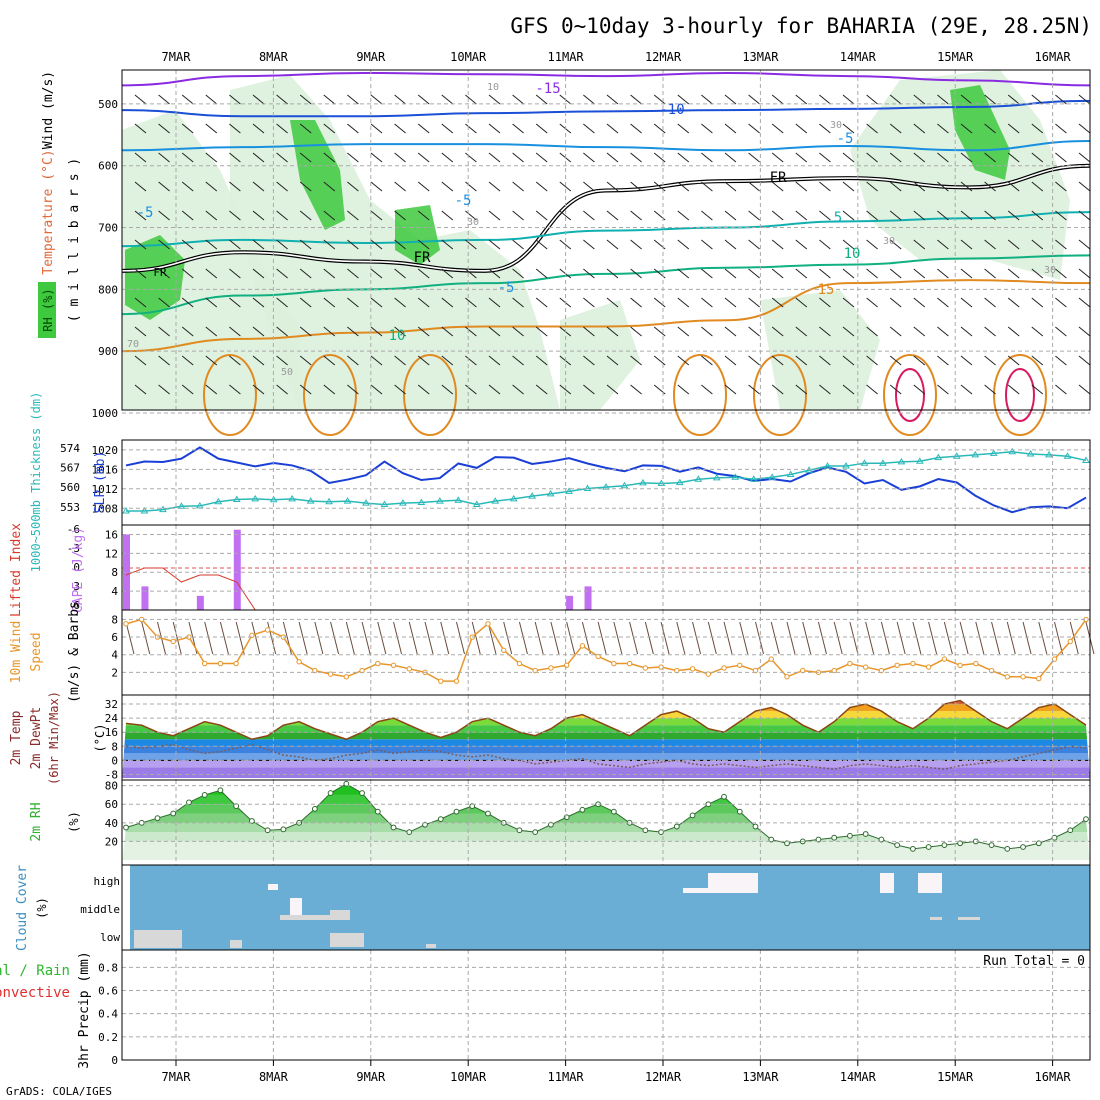 This screenshot has height=1100, width=1100. Describe the element at coordinates (110, 937) in the screenshot. I see `cloud-level-label: low` at that location.